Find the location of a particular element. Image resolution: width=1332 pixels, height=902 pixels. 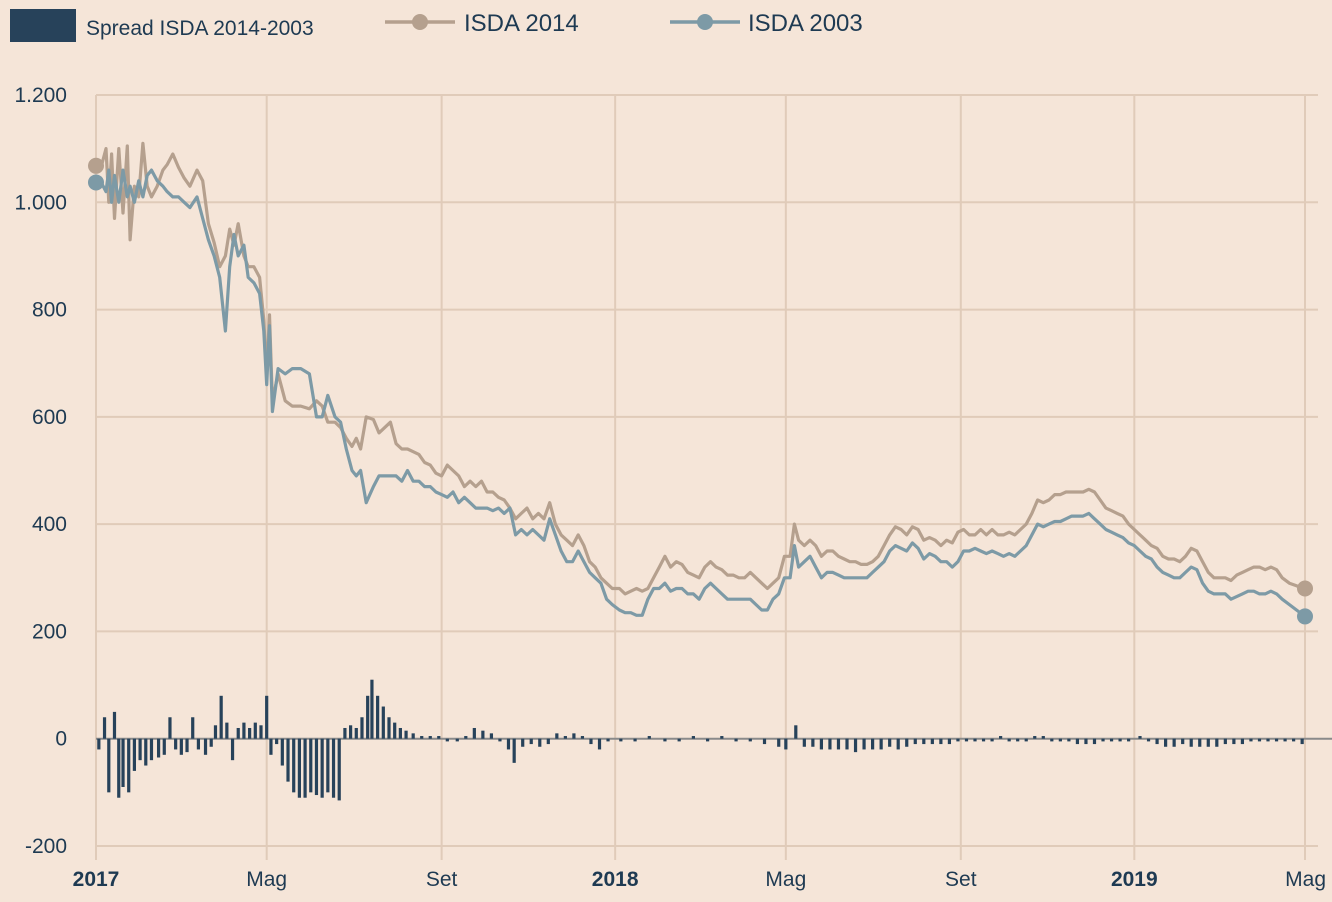

x-tick-label: 2017 is located at coordinates (96, 879).